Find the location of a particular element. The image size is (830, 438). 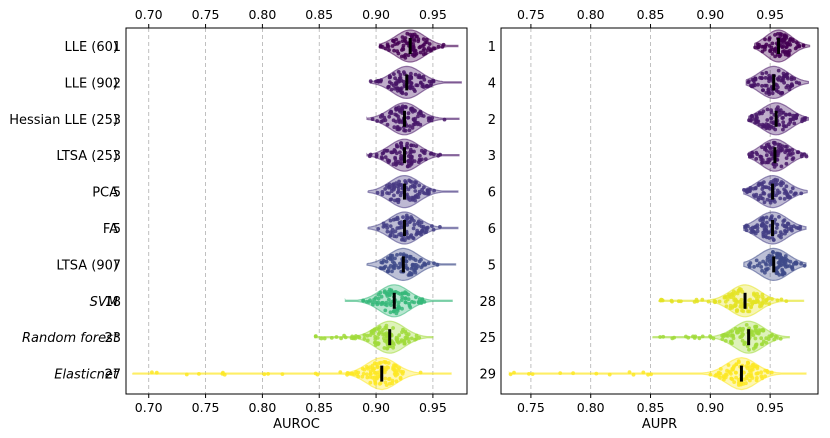

rank-label: 4 is located at coordinates (492, 83).